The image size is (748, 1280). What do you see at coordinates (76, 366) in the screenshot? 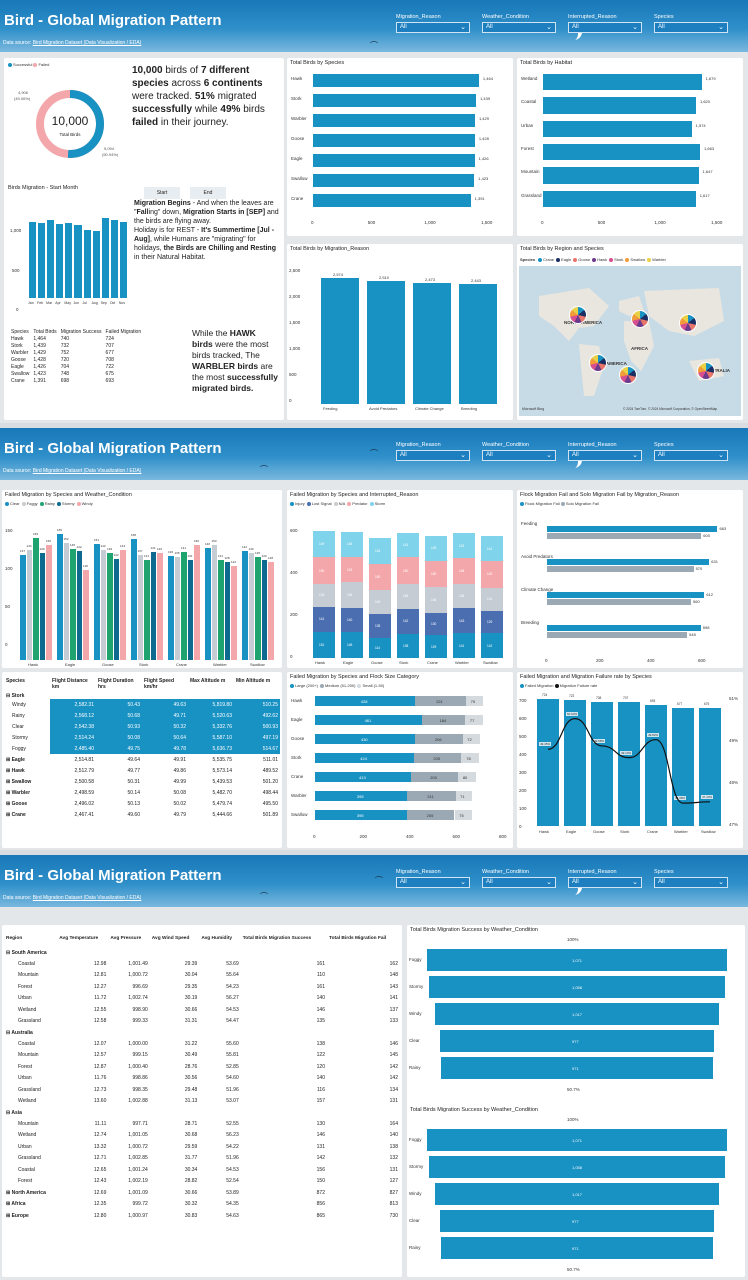
I see `table-row: Eagle 1,426 704 722` at bounding box center [76, 366].